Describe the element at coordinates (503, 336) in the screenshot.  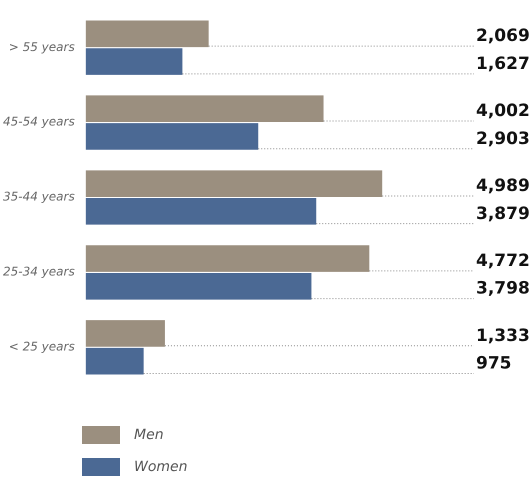
I see `data-label: 1,333` at that location.